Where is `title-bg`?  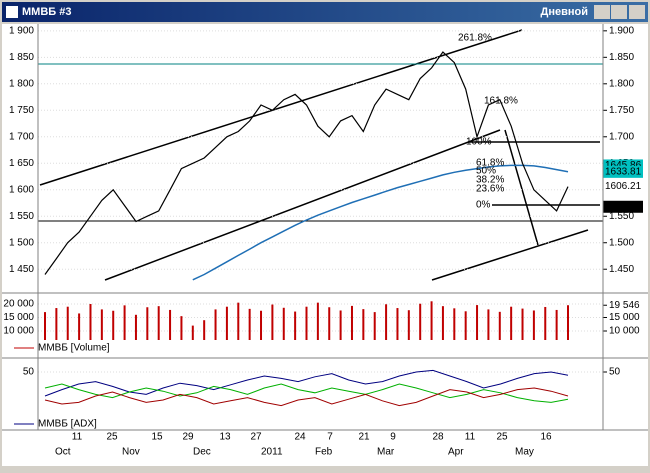 title-bg is located at coordinates (325, 12).